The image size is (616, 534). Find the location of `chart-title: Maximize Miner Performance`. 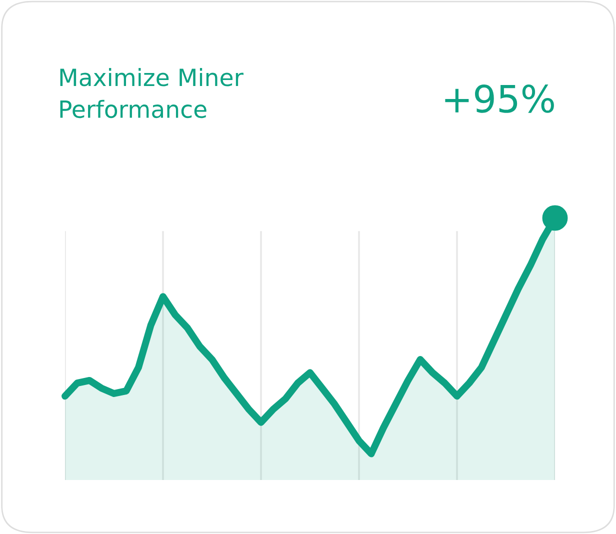

chart-title: Maximize Miner Performance is located at coordinates (152, 93).